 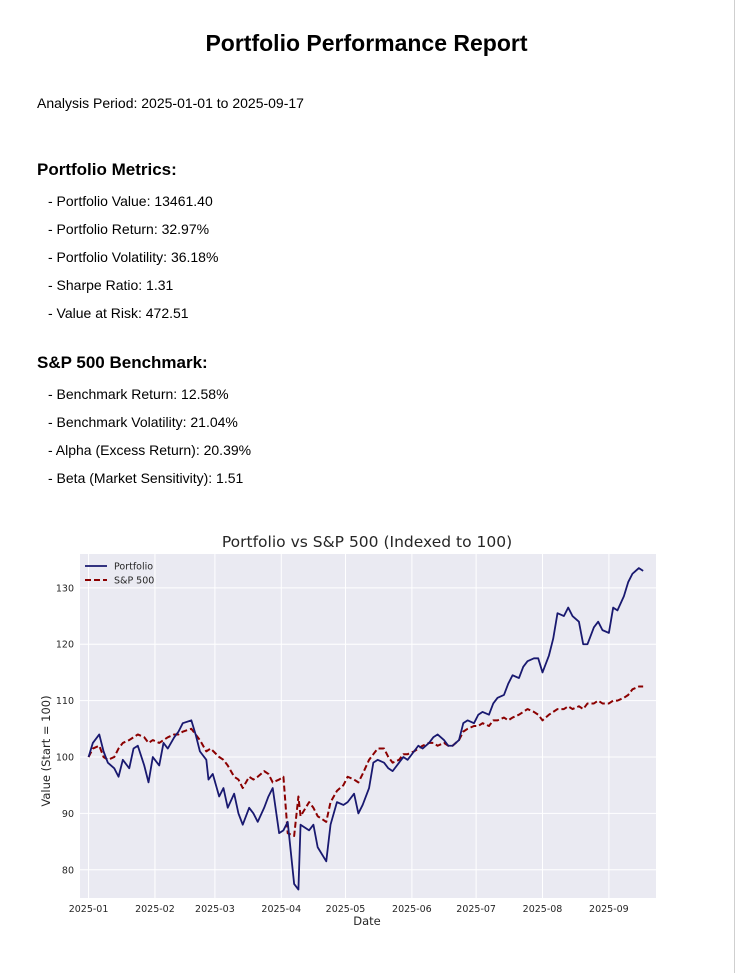 What do you see at coordinates (68, 870) in the screenshot?
I see `y-tick-label: 80` at bounding box center [68, 870].